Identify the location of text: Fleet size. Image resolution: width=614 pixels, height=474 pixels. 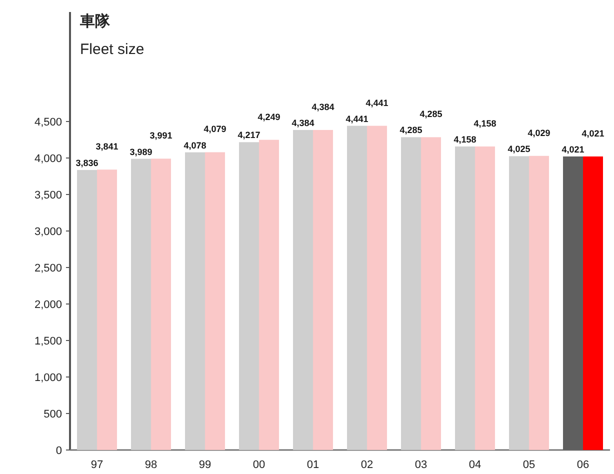
(112, 49).